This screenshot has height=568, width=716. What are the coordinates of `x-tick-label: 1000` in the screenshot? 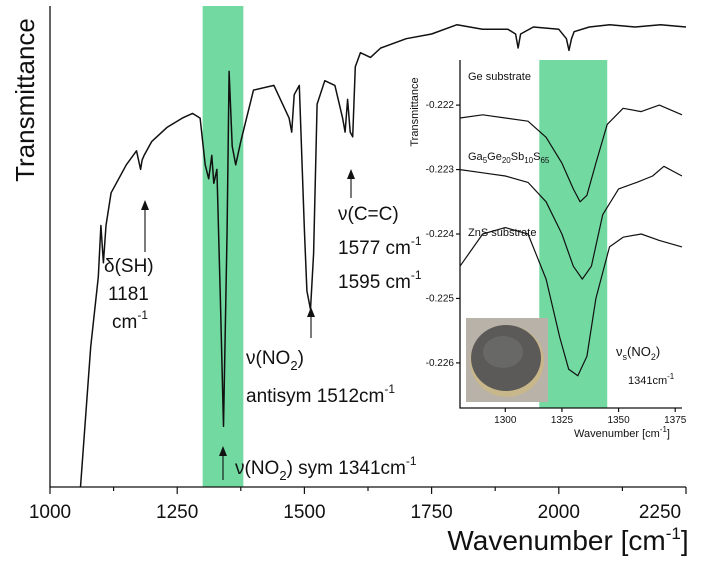 It's located at (50, 512).